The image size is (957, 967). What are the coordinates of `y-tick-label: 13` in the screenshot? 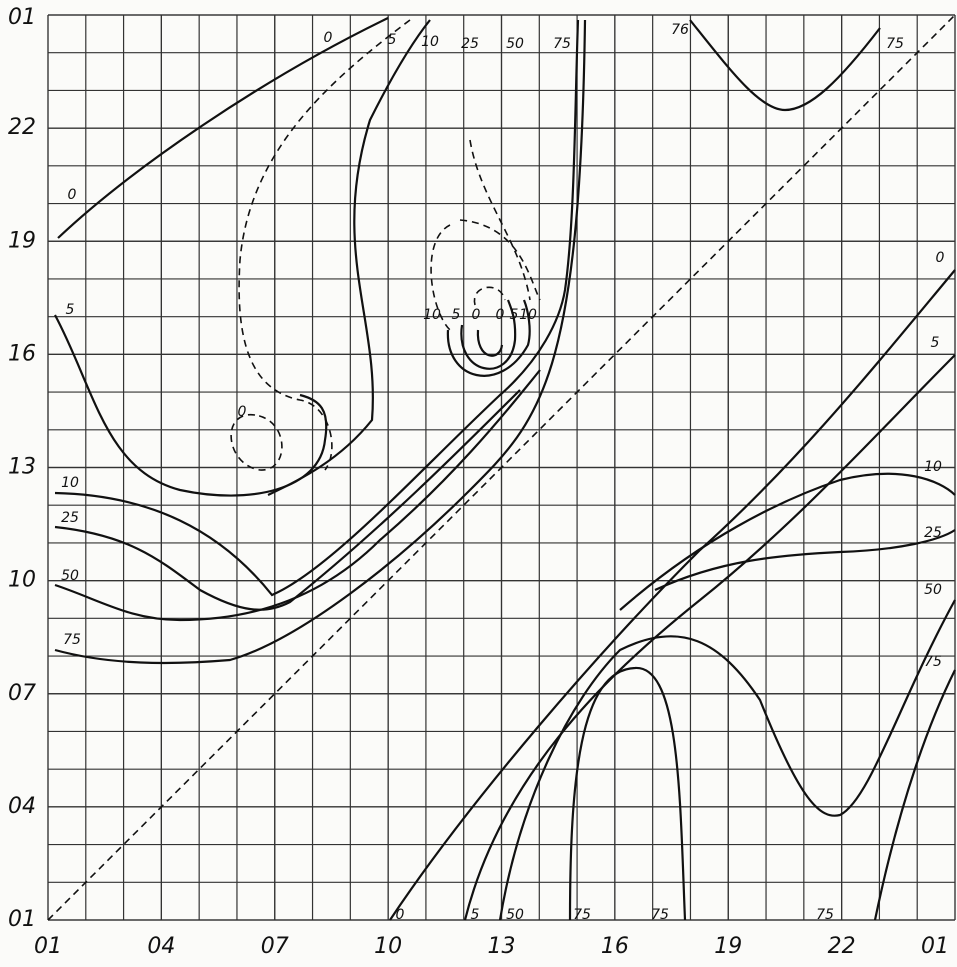 It's located at (22, 467).